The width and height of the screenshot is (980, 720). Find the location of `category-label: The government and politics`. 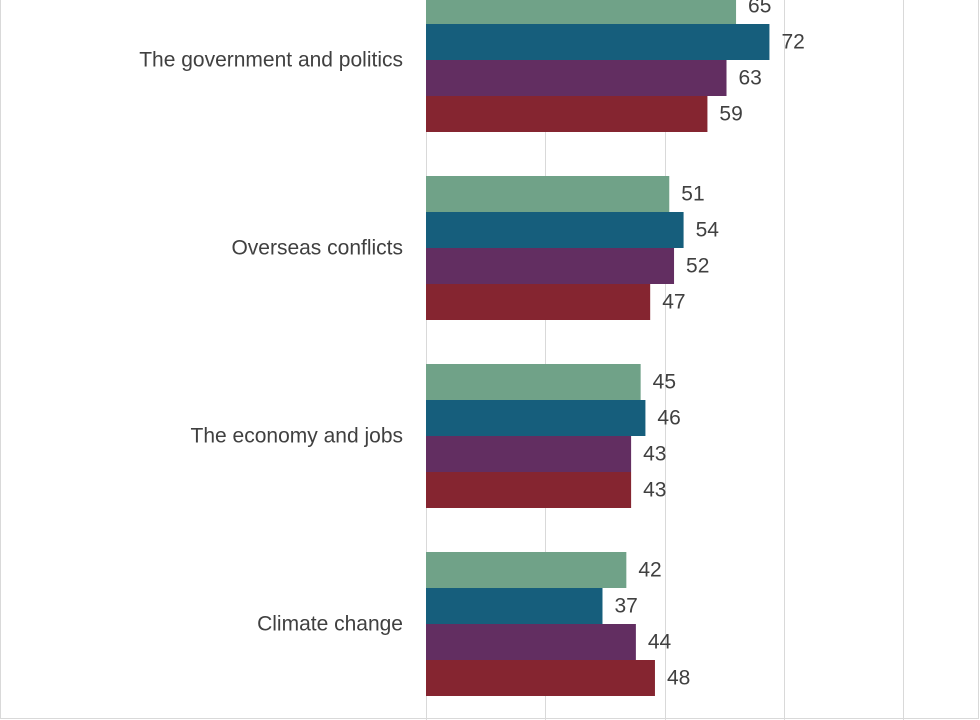

category-label: The government and politics is located at coordinates (271, 60).